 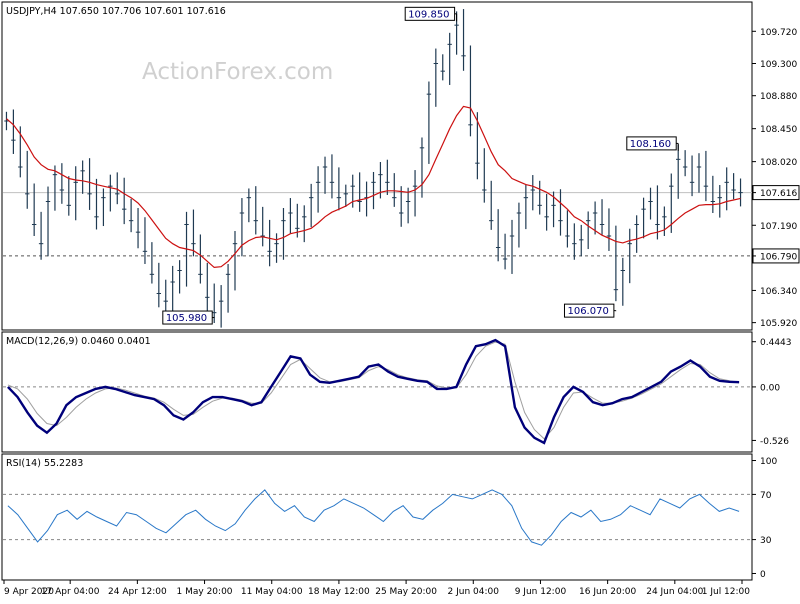 I want to click on rsi-axis-label: 30, so click(x=766, y=541).